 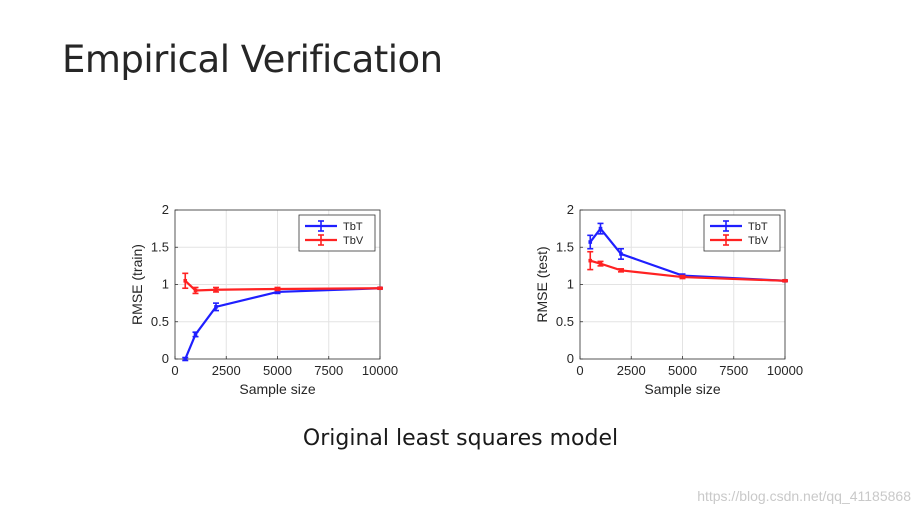 What do you see at coordinates (542, 284) in the screenshot?
I see `y-axis-label: RMSE (test)` at bounding box center [542, 284].